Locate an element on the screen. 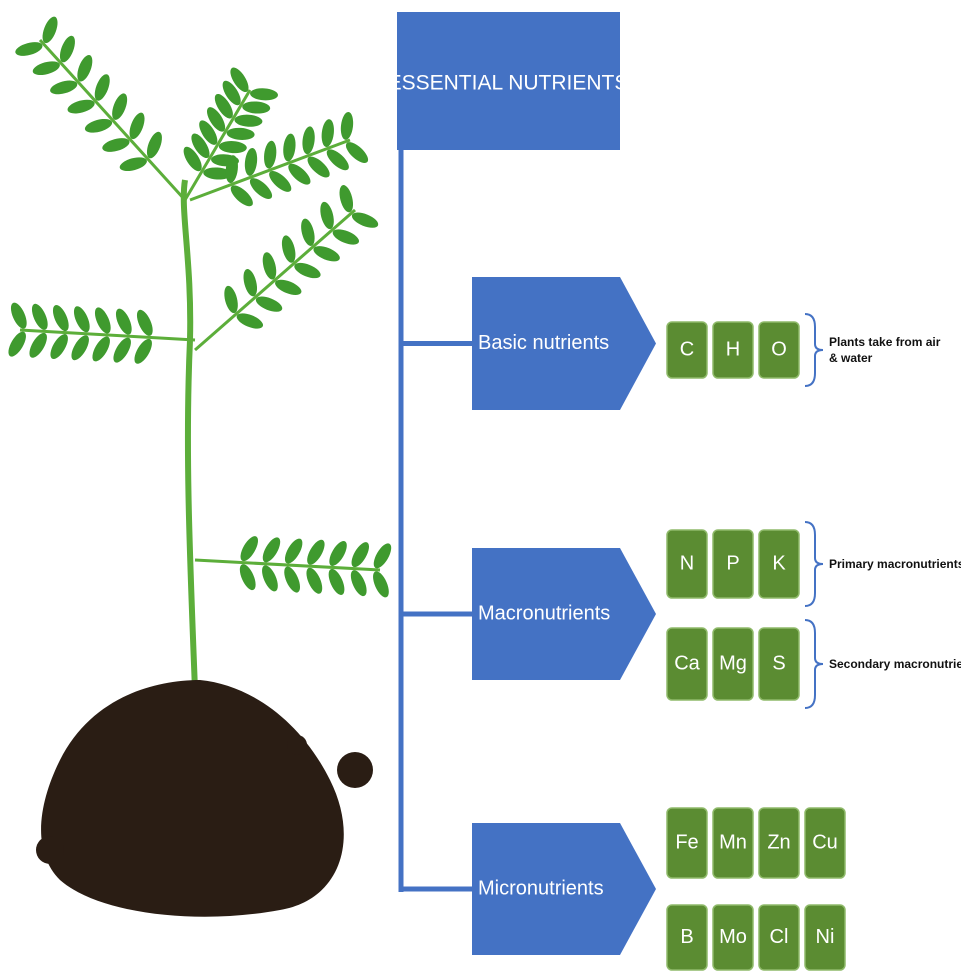 The height and width of the screenshot is (974, 961). group-arrow is located at coordinates (564, 343).